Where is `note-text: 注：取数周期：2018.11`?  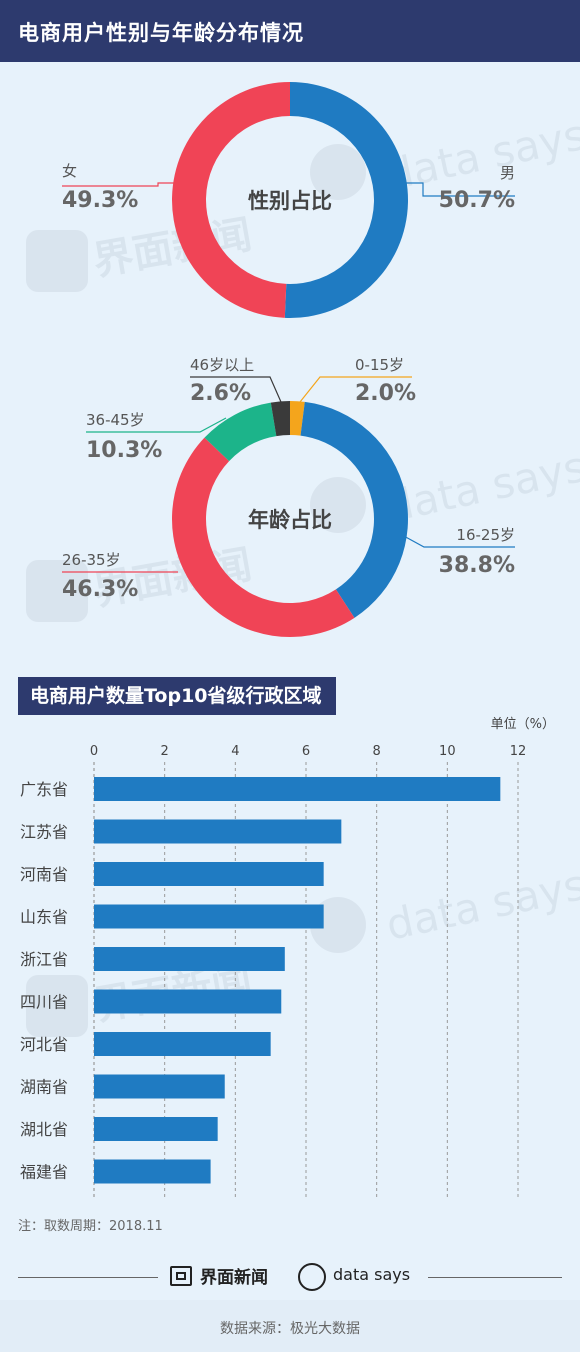 note-text: 注：取数周期：2018.11 is located at coordinates (90, 1226).